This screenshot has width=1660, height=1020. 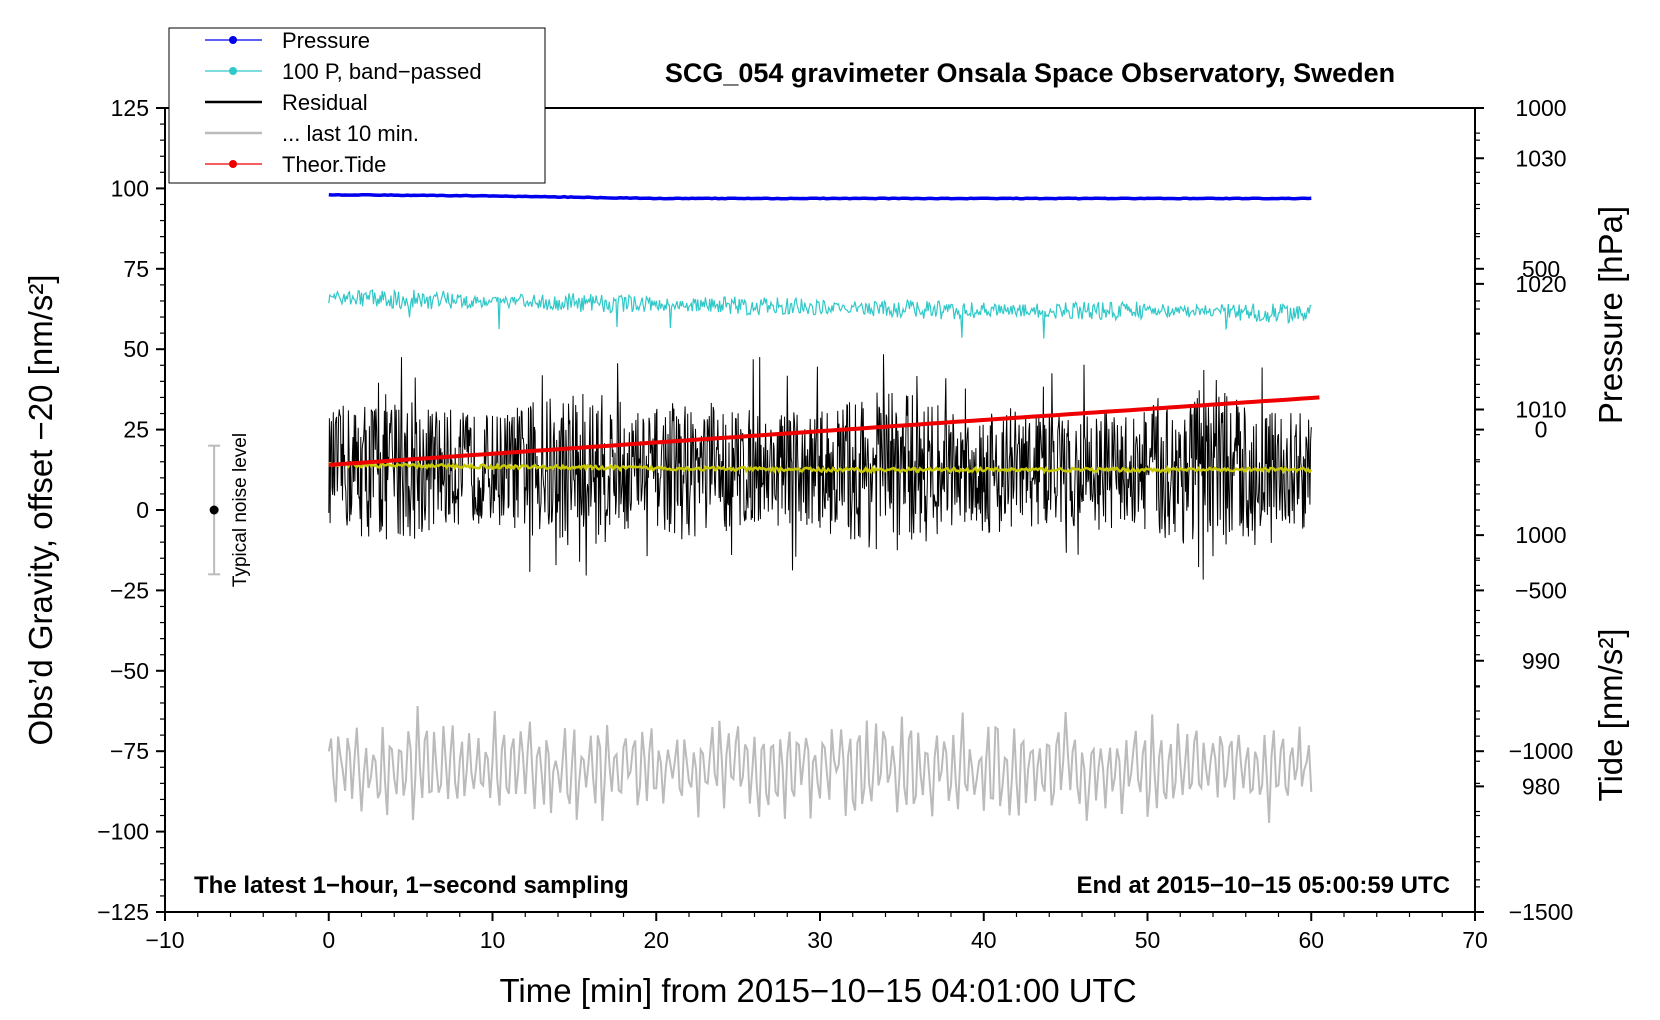 I want to click on y-axis-left: 125 100 75 50 25 0 −25 −50 −75 −100 −125, so click(x=131, y=510).